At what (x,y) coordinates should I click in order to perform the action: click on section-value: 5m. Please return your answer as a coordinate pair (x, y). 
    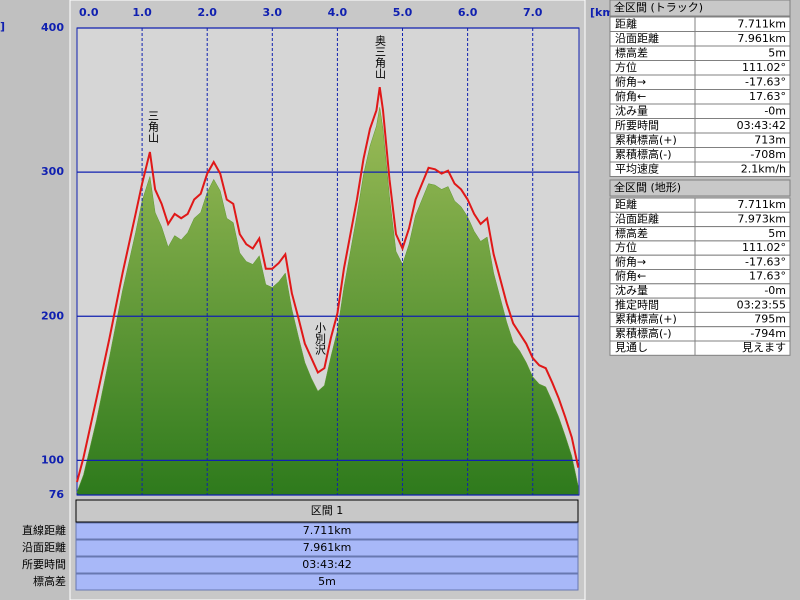
    Looking at the image, I should click on (327, 581).